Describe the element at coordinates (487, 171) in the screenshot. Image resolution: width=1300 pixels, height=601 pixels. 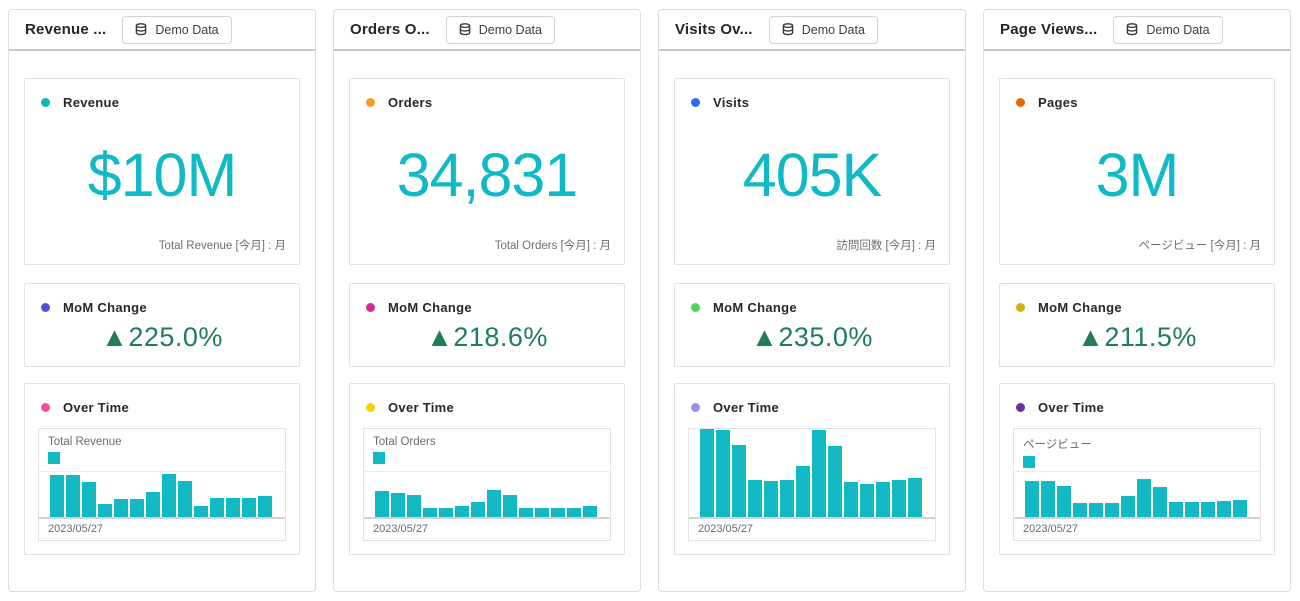
I see `kpi-box: Orders 34,831 Total Orders [今月] : 月` at that location.